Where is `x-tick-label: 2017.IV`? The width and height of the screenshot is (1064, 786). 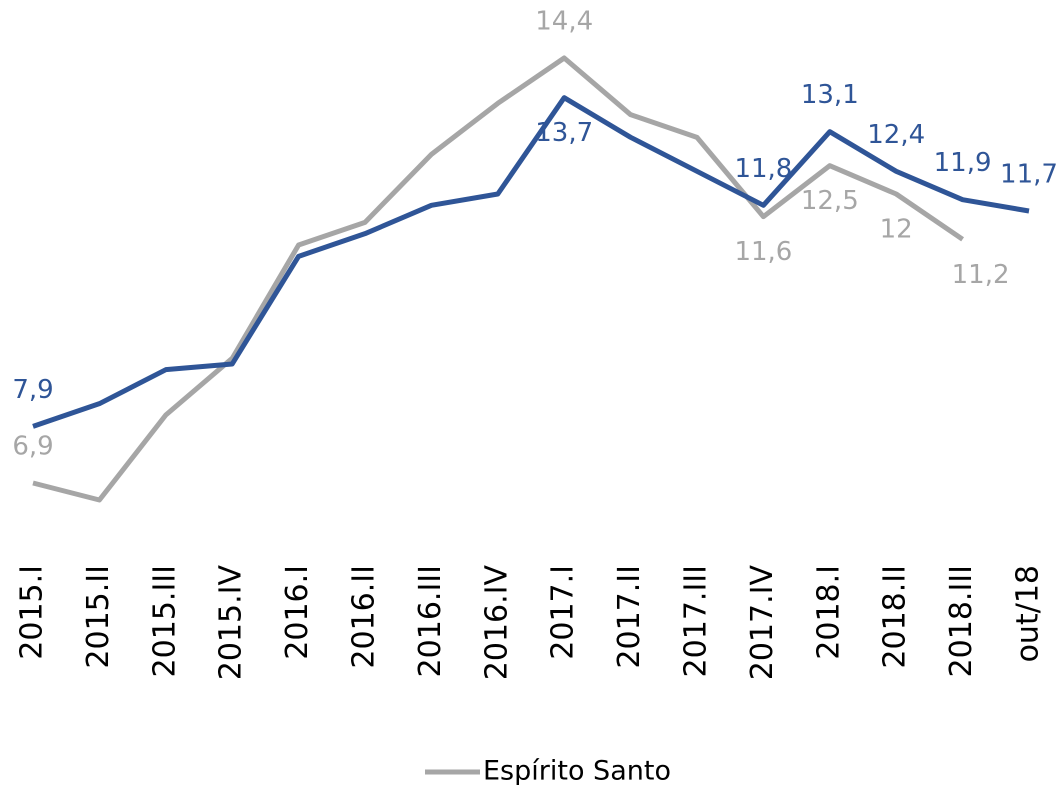
x-tick-label: 2017.IV is located at coordinates (762, 623).